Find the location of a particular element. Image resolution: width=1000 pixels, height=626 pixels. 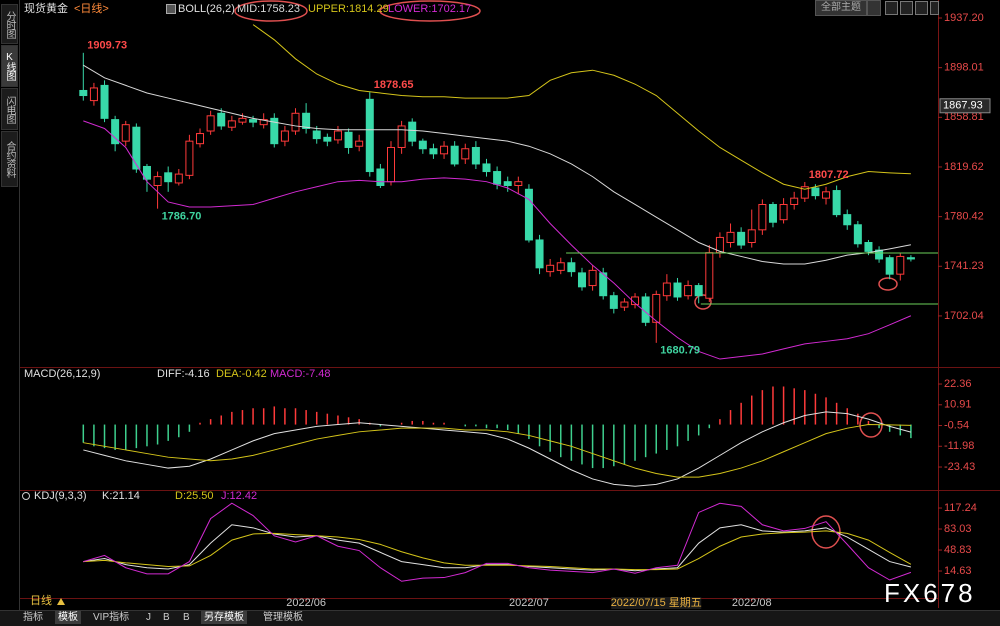

extreme-label: 1807.72 is located at coordinates (829, 175).